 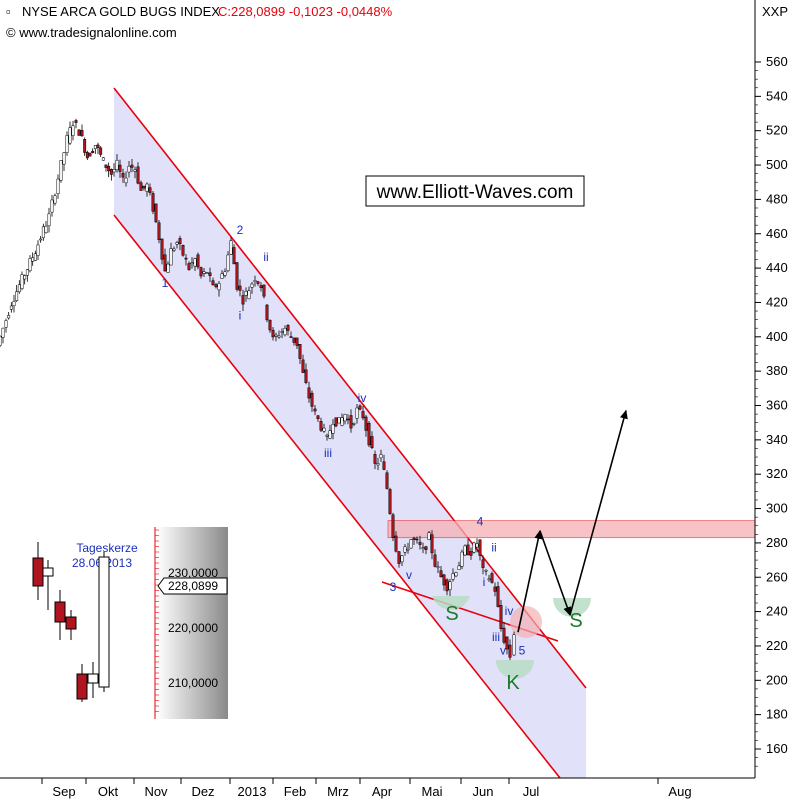 I want to click on x-tick-label: Okt, so click(x=108, y=791).